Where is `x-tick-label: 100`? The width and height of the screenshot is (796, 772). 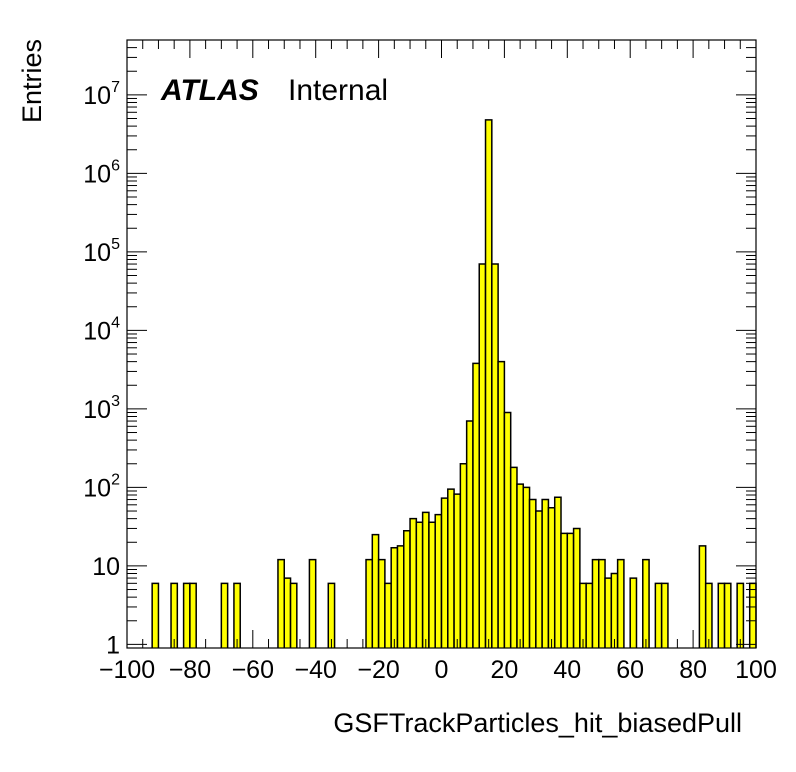 x-tick-label: 100 is located at coordinates (756, 670).